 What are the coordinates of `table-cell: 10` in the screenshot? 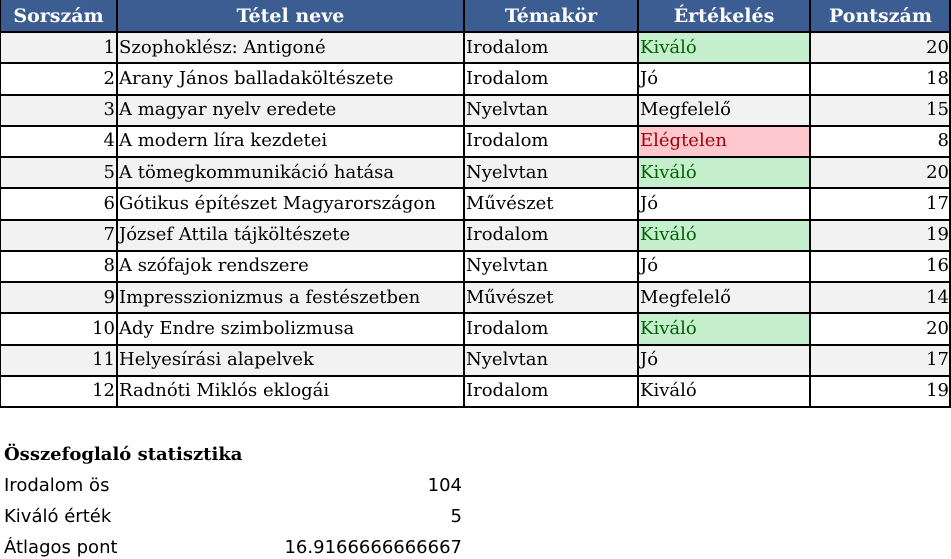 It's located at (58, 329).